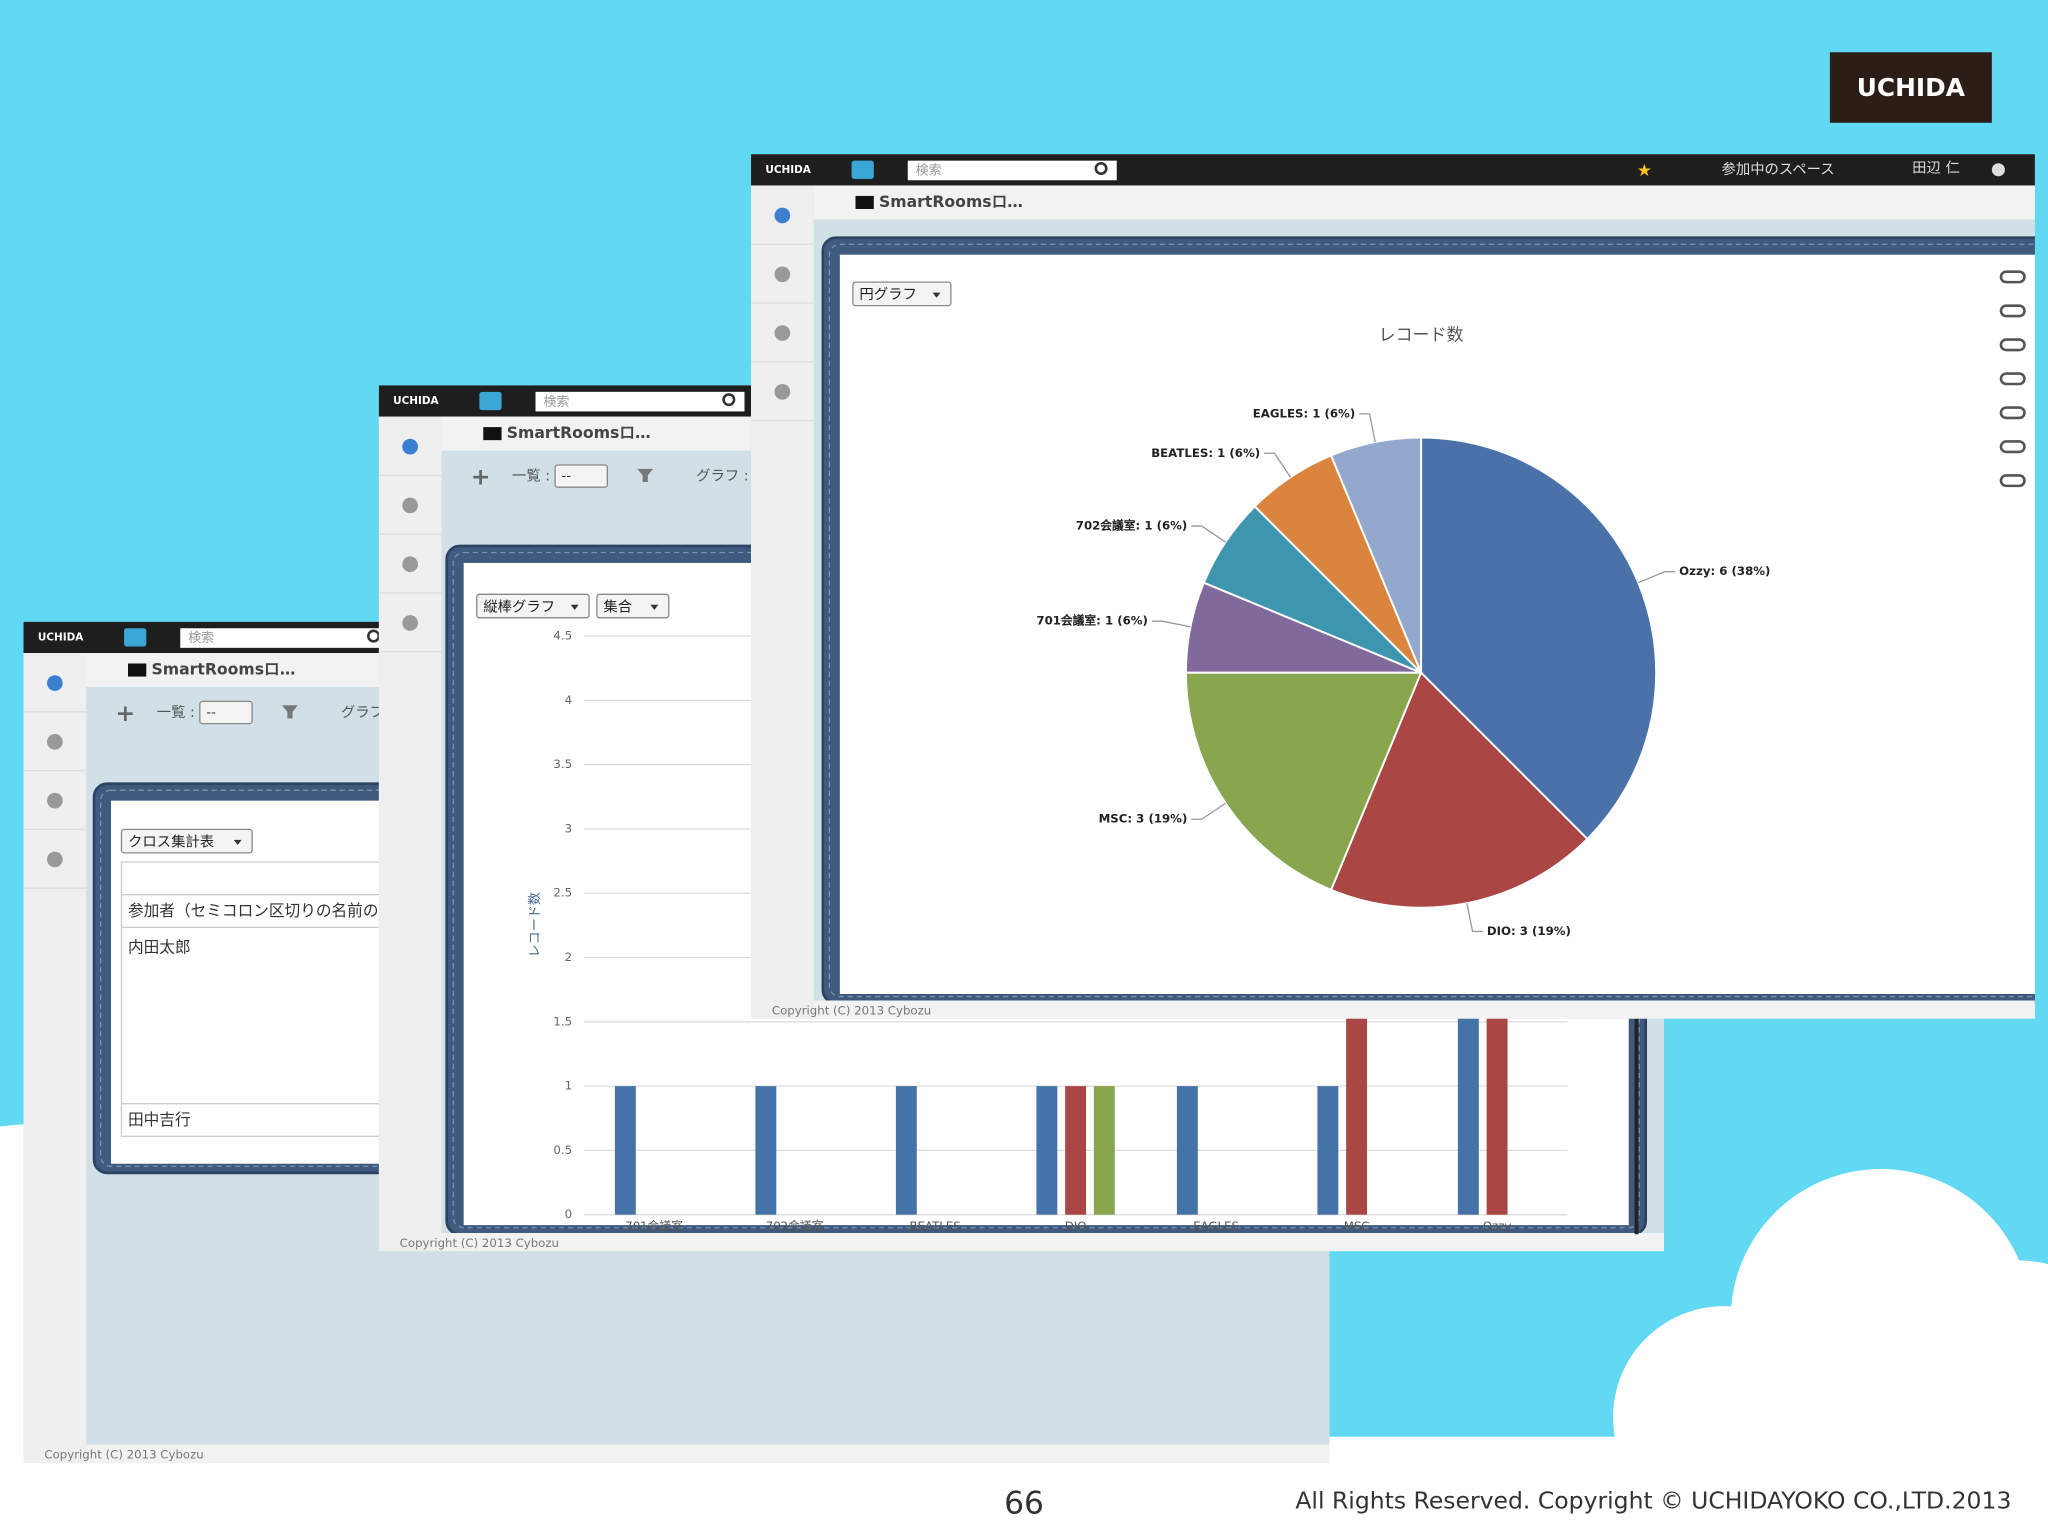  Describe the element at coordinates (1092, 621) in the screenshot. I see `data-label: 701会議室: 1 (6%)` at that location.